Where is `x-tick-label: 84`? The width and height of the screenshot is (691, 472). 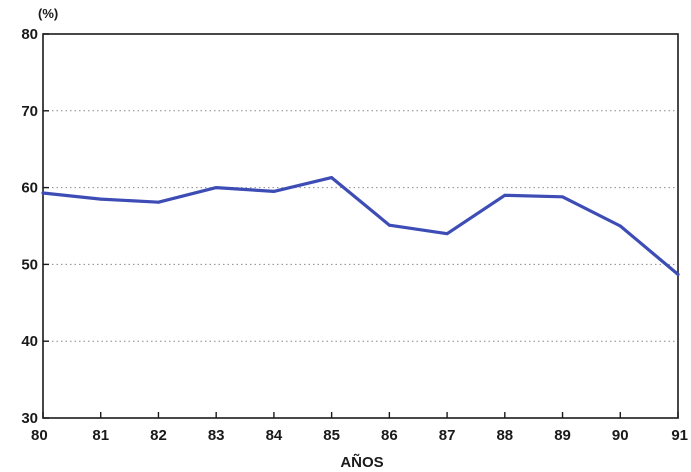 x-tick-label: 84 is located at coordinates (274, 435).